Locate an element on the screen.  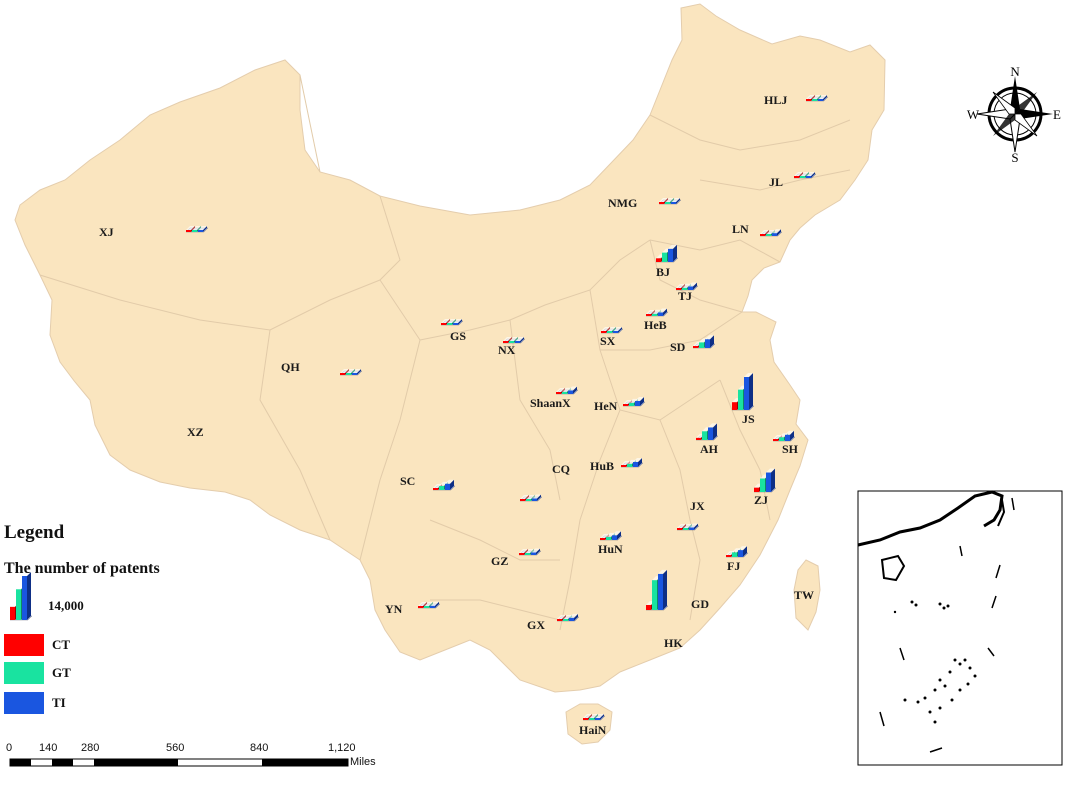
glyph-SC-bar-ti-top is located at coordinates (449, 481).